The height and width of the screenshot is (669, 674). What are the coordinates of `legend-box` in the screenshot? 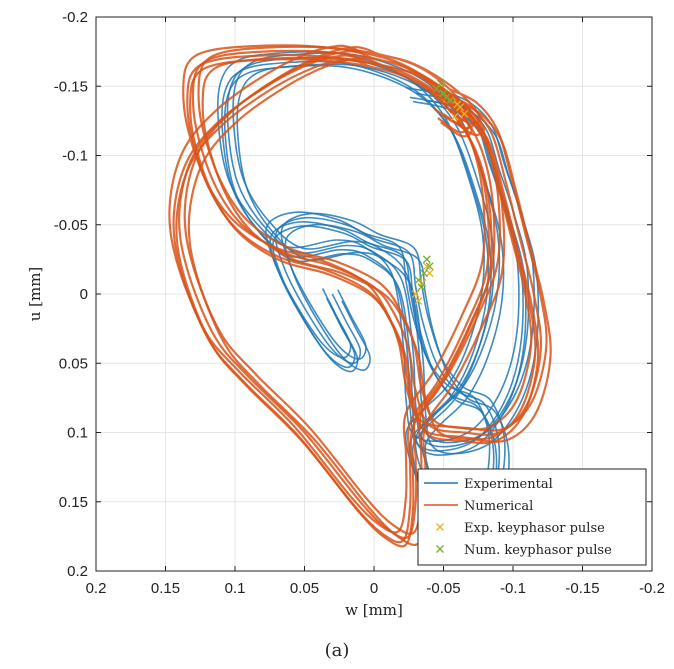 It's located at (532, 517).